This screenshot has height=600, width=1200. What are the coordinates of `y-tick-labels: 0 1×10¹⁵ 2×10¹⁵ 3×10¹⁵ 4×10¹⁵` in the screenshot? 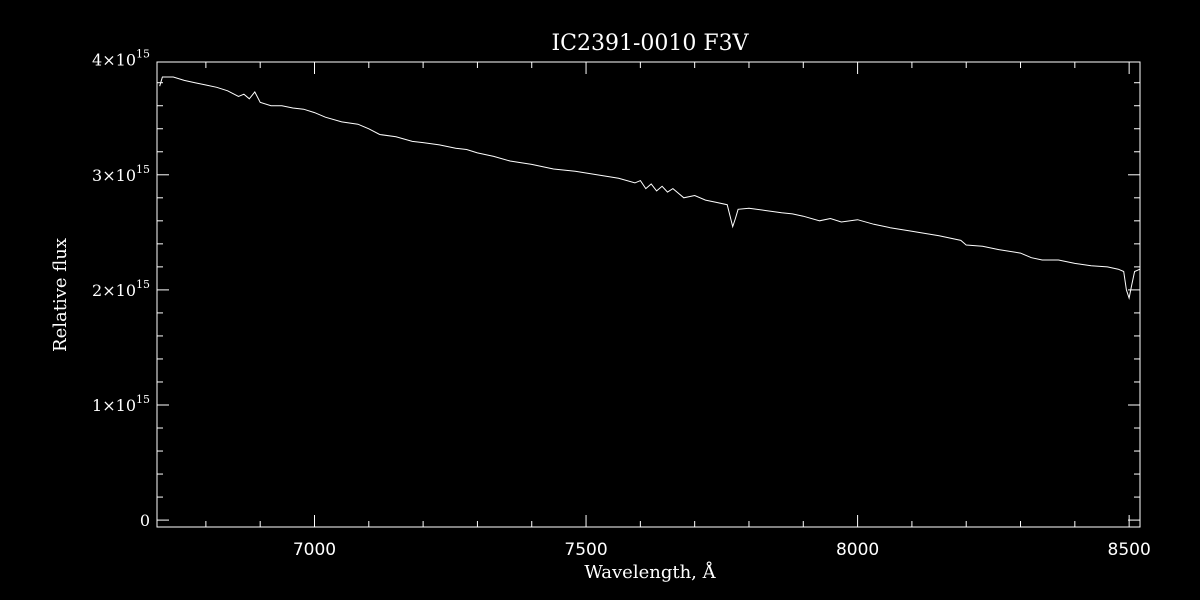 It's located at (121, 289).